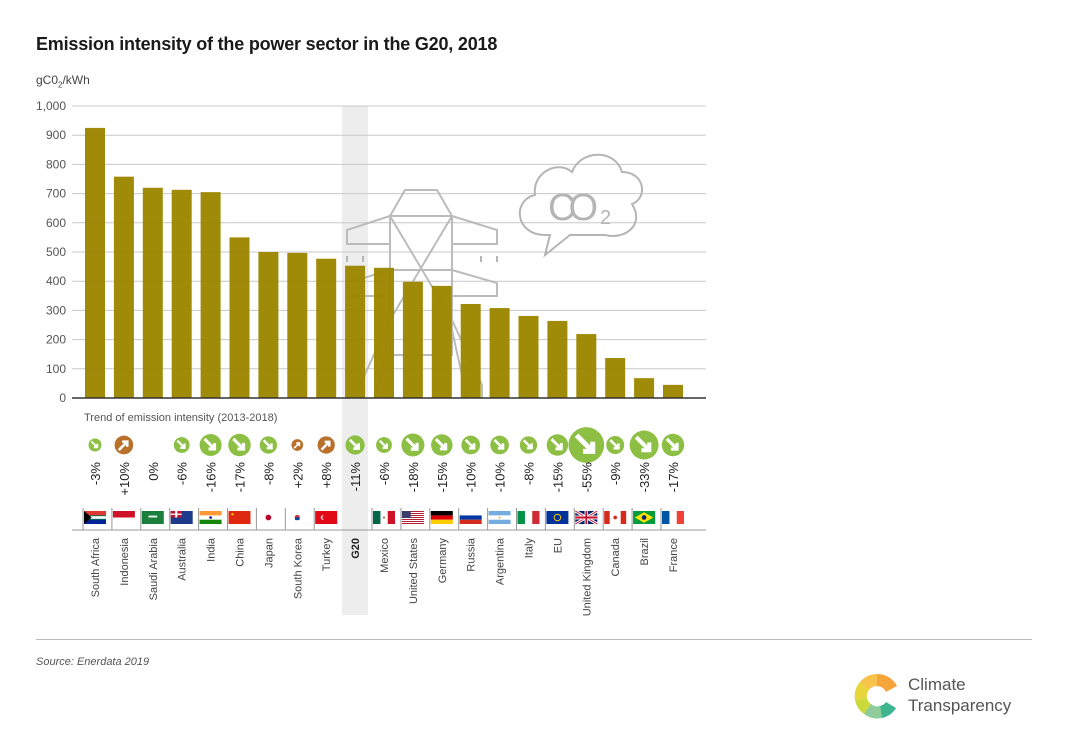  What do you see at coordinates (586, 519) in the screenshot?
I see `flag-united-kingdom-icon` at bounding box center [586, 519].